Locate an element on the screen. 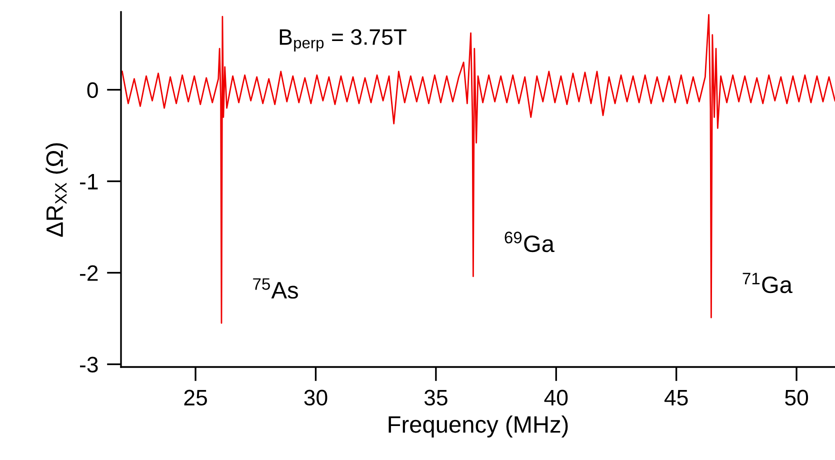 The width and height of the screenshot is (835, 460). annotation: B$_{perp}$ = 3.75T is located at coordinates (343, 40).